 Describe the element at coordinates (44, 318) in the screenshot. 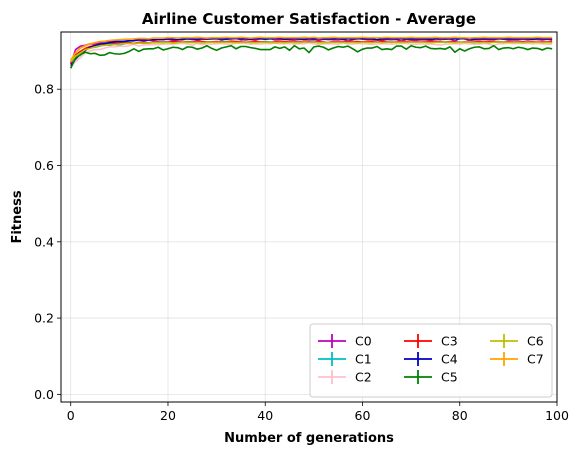

I see `y-tick-label: 0.2` at that location.